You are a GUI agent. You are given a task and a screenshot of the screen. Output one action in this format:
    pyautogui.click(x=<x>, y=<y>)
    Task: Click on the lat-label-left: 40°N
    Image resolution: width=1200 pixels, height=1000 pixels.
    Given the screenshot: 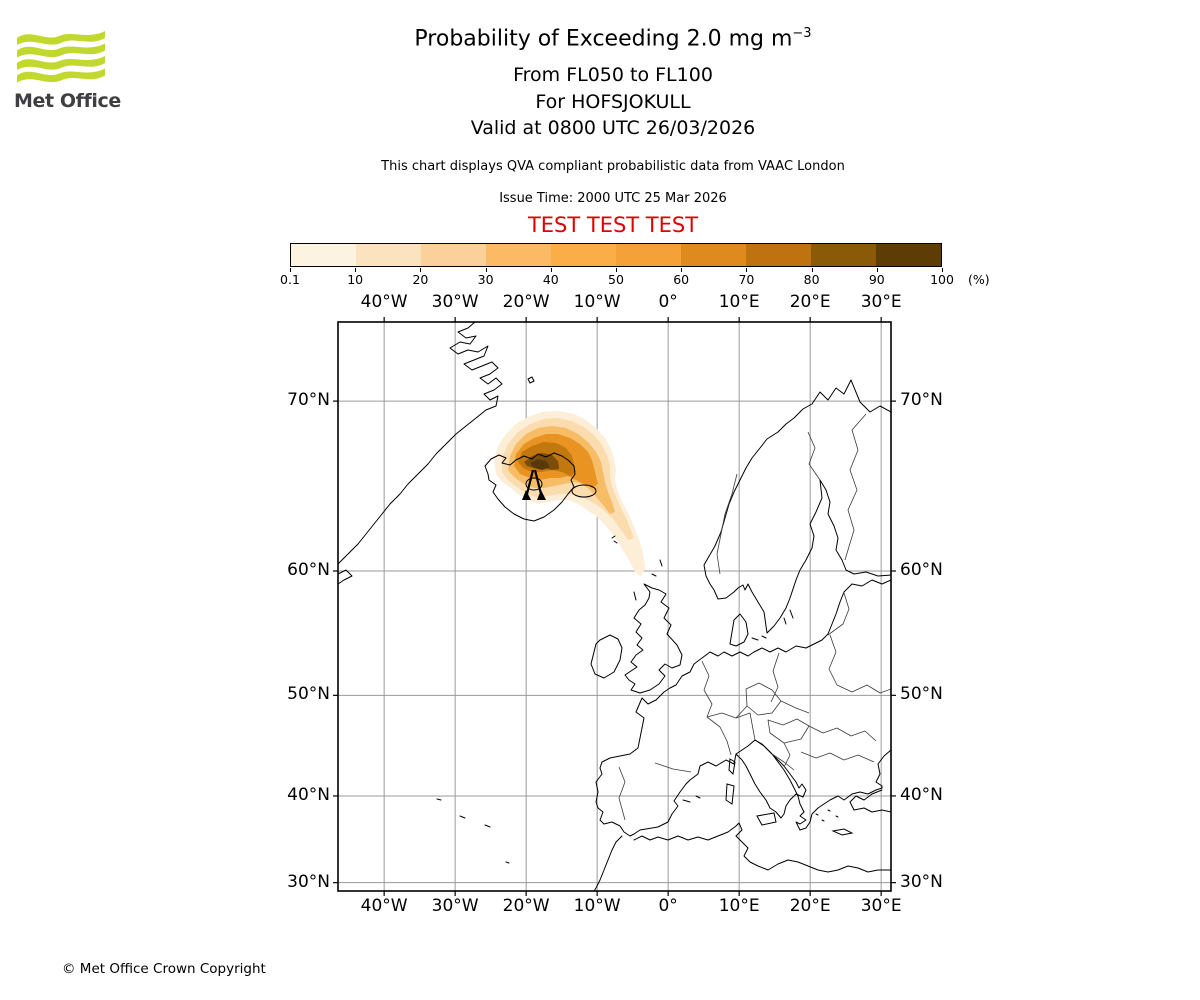 What is the action you would take?
    pyautogui.click(x=308, y=794)
    